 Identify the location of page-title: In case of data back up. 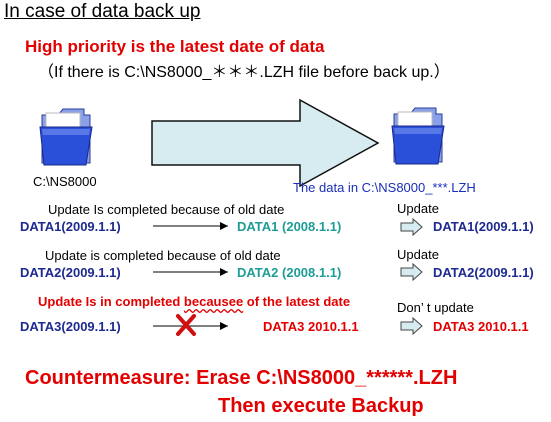
(102, 11).